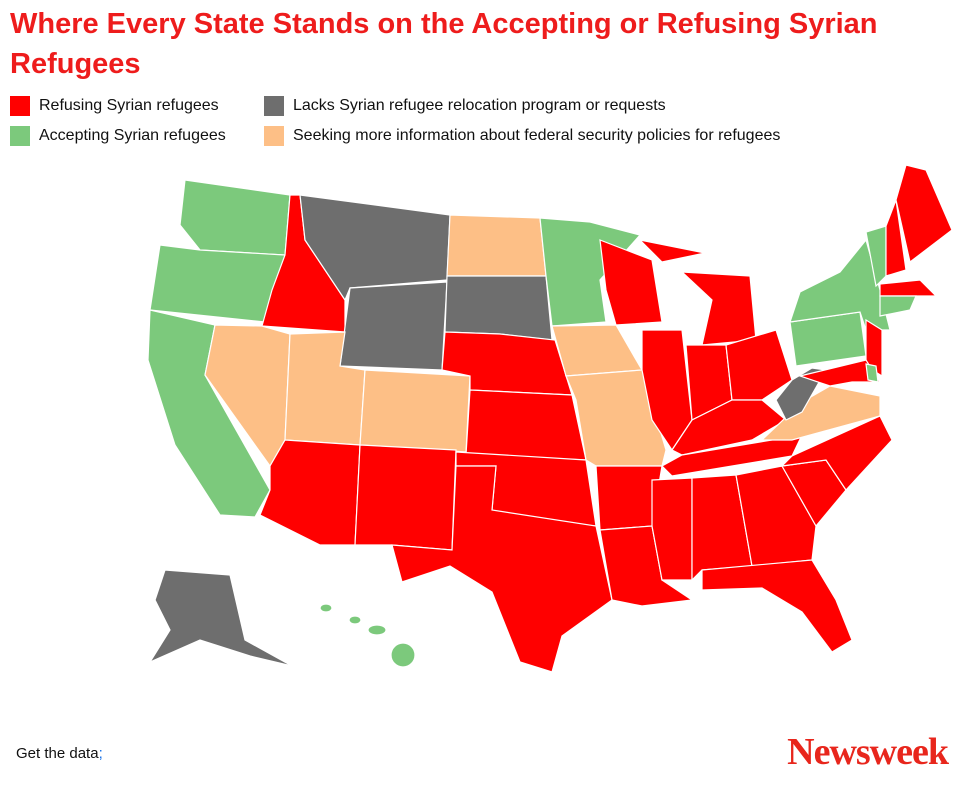  What do you see at coordinates (100, 753) in the screenshot?
I see `data-link: ;` at bounding box center [100, 753].